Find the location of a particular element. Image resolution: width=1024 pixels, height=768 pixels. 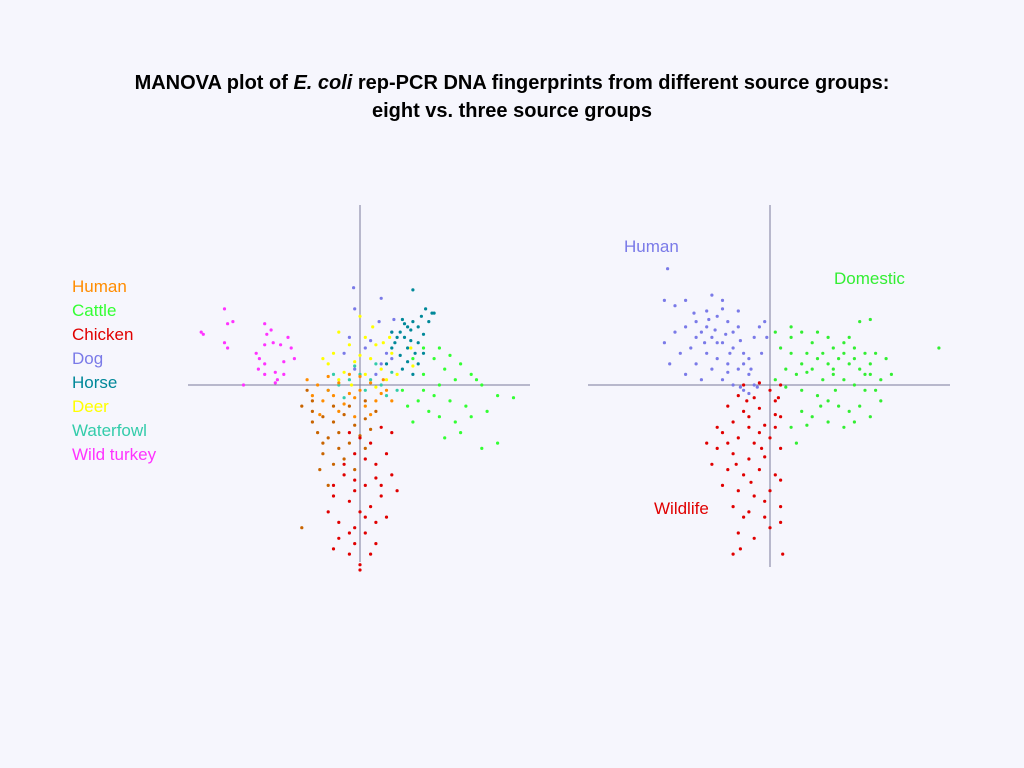

legend-item-wild-turkey: Wild turkey is located at coordinates (114, 454).